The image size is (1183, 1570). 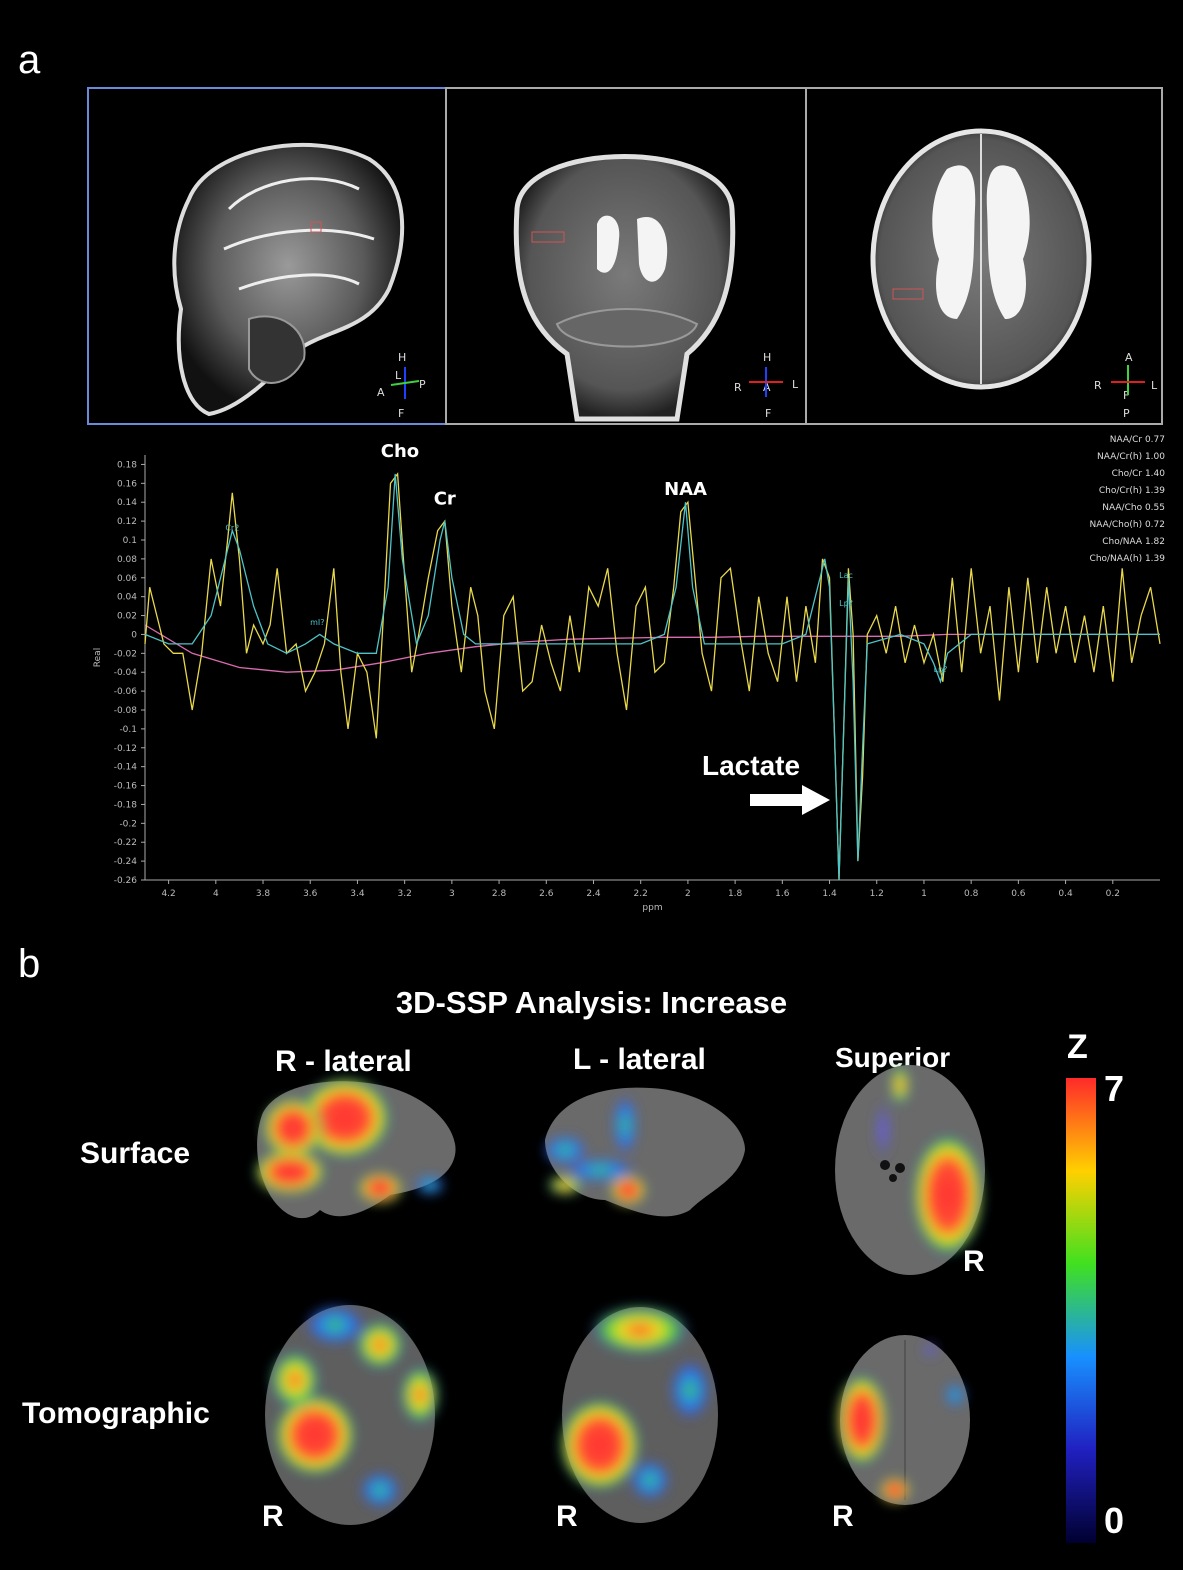 I want to click on y-tick-label: 0.06, so click(x=127, y=579).